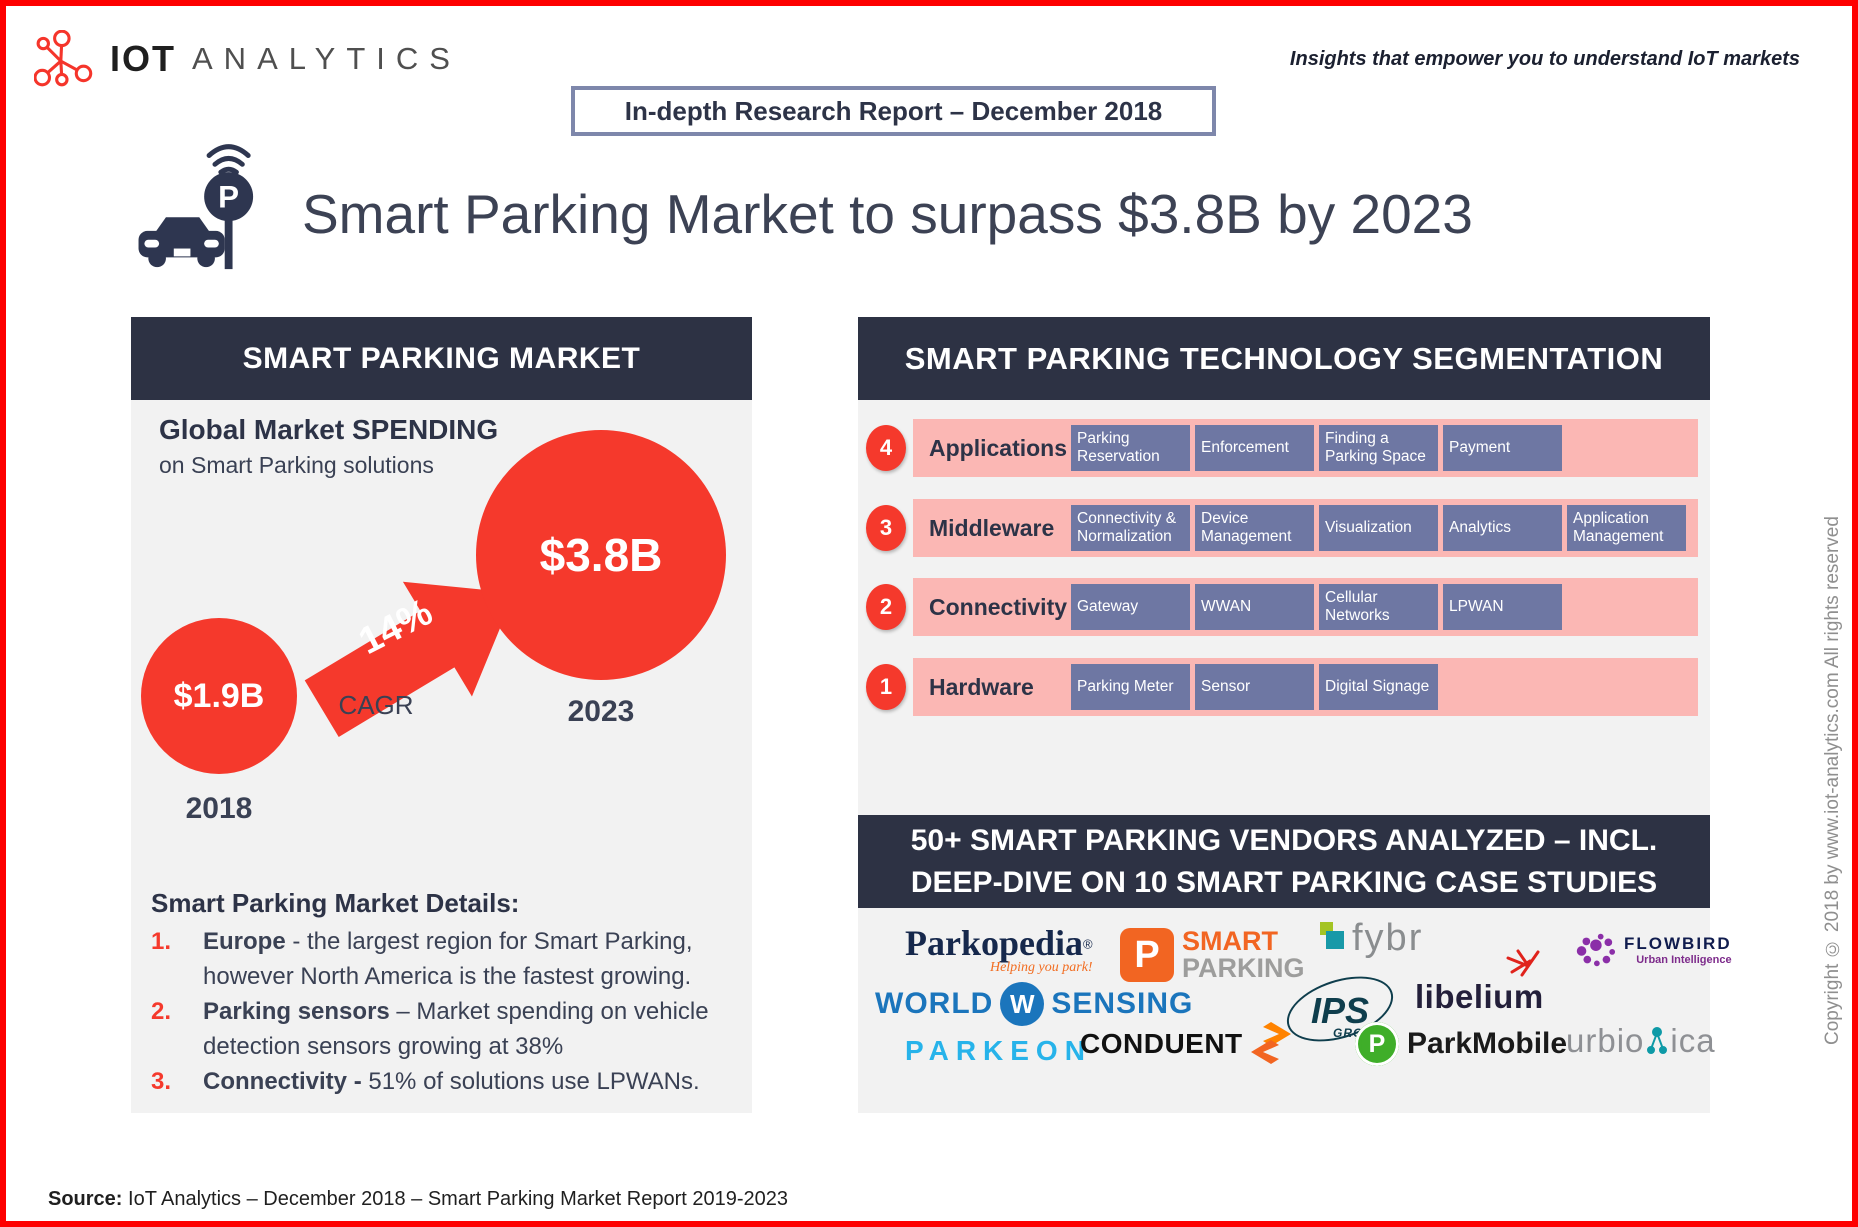  Describe the element at coordinates (1596, 950) in the screenshot. I see `flowbird-dots-icon` at that location.